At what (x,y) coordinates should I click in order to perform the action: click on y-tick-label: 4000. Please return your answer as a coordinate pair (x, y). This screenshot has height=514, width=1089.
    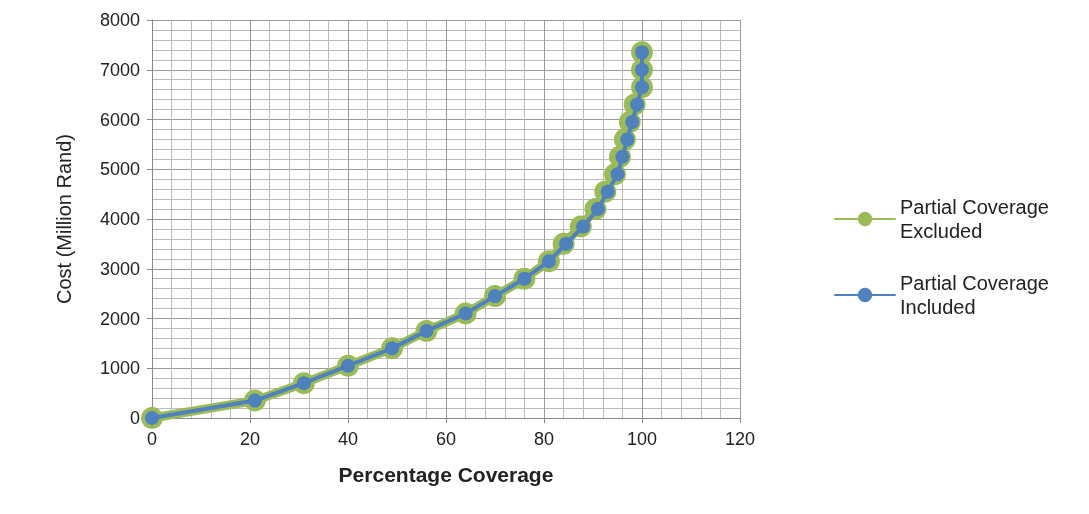
    Looking at the image, I should click on (119, 219).